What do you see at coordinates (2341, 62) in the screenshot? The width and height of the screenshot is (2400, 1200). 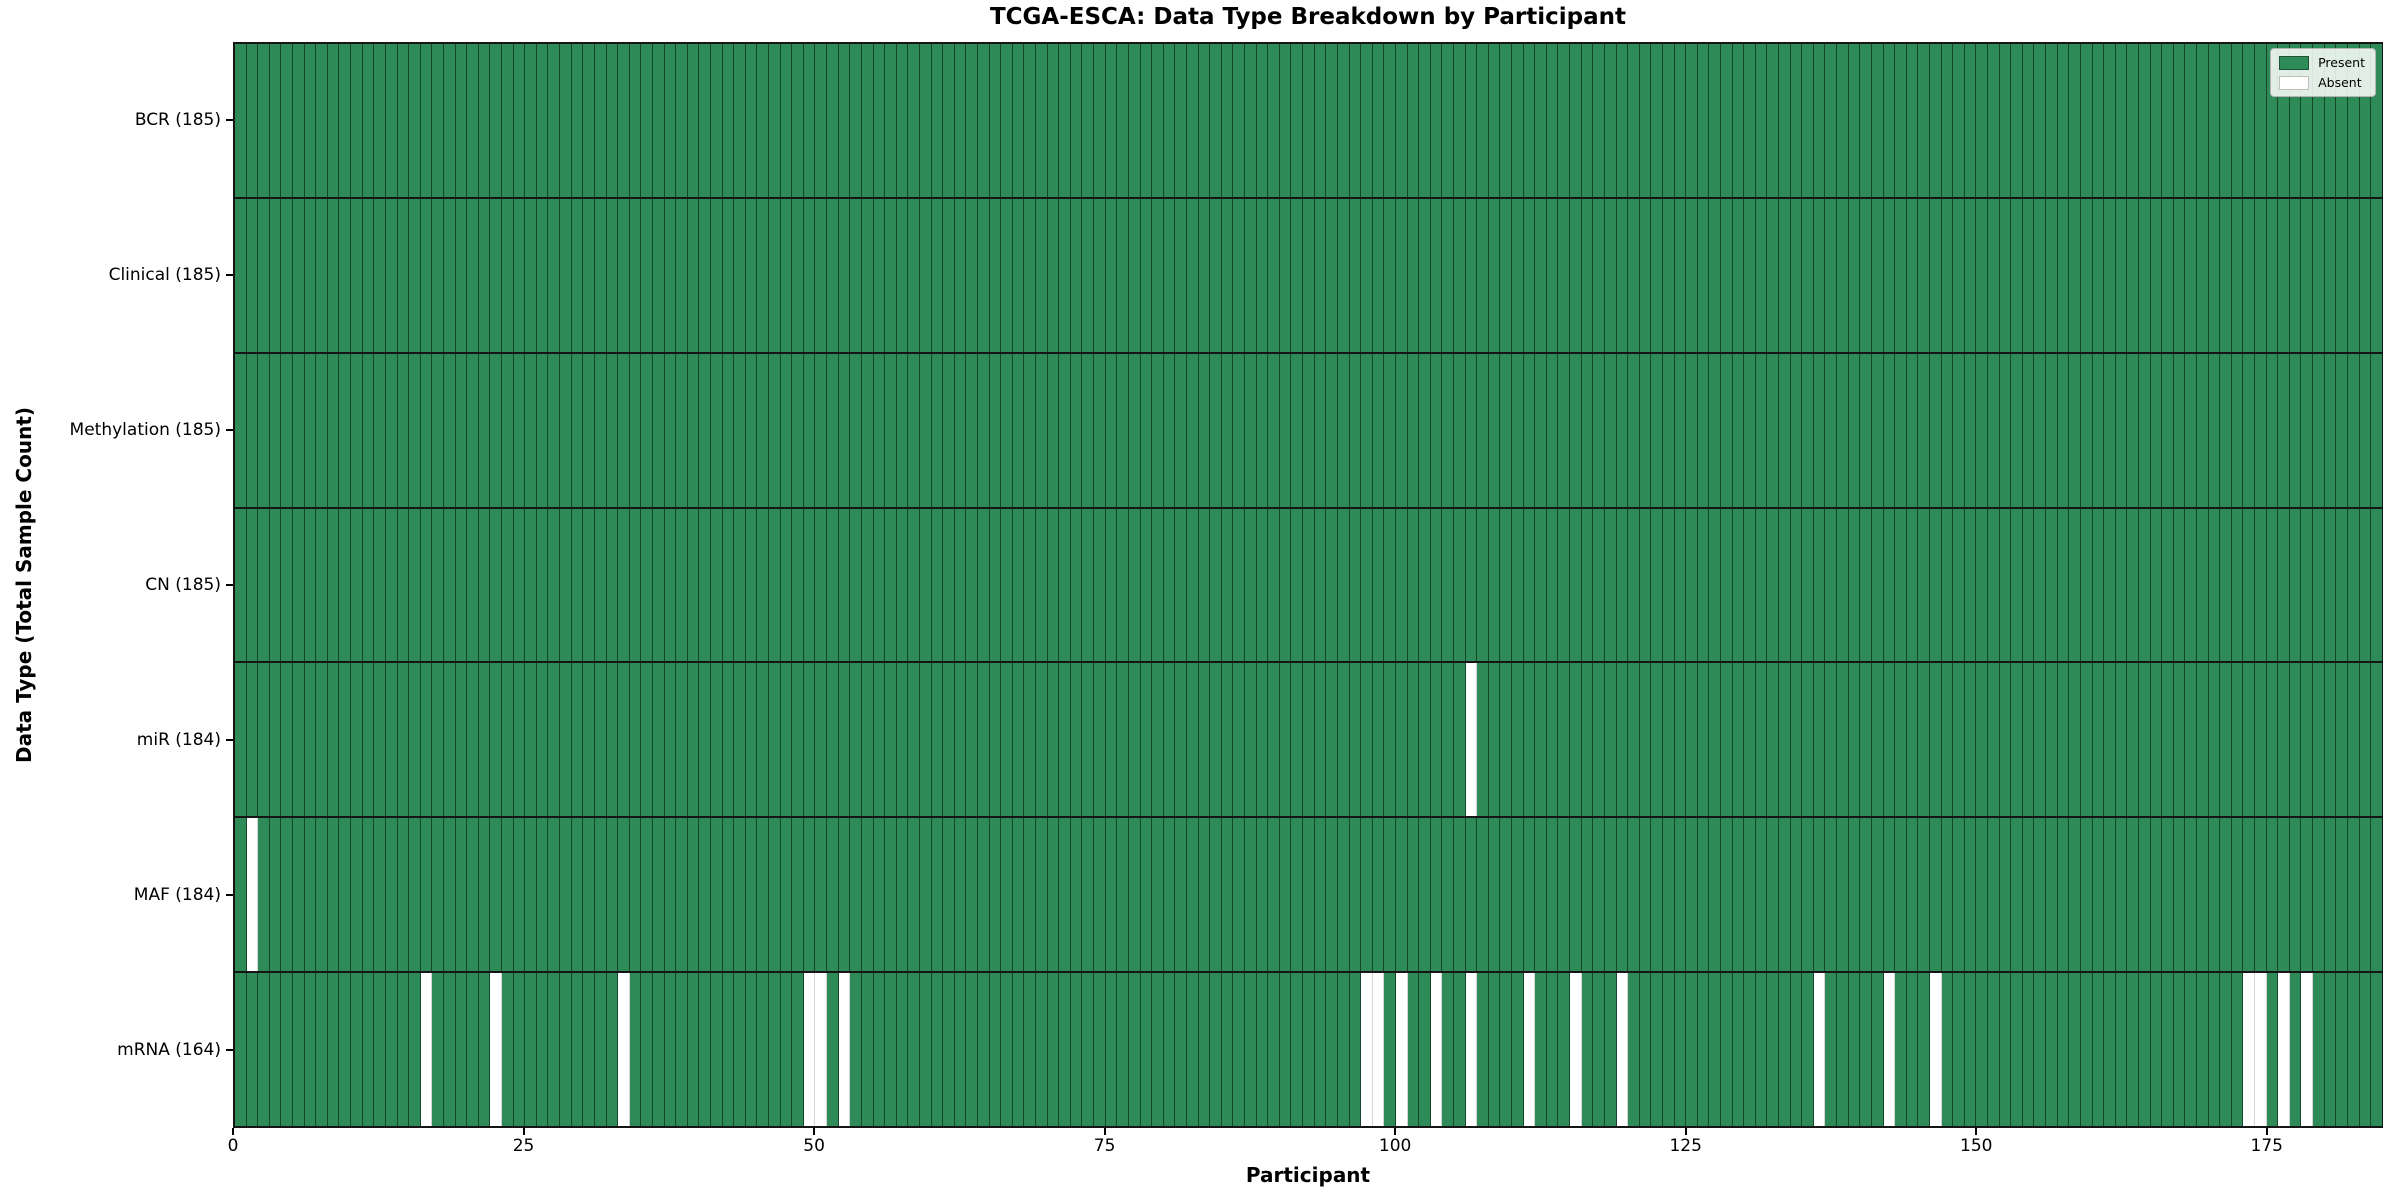 I see `legend-label-present: Present` at bounding box center [2341, 62].